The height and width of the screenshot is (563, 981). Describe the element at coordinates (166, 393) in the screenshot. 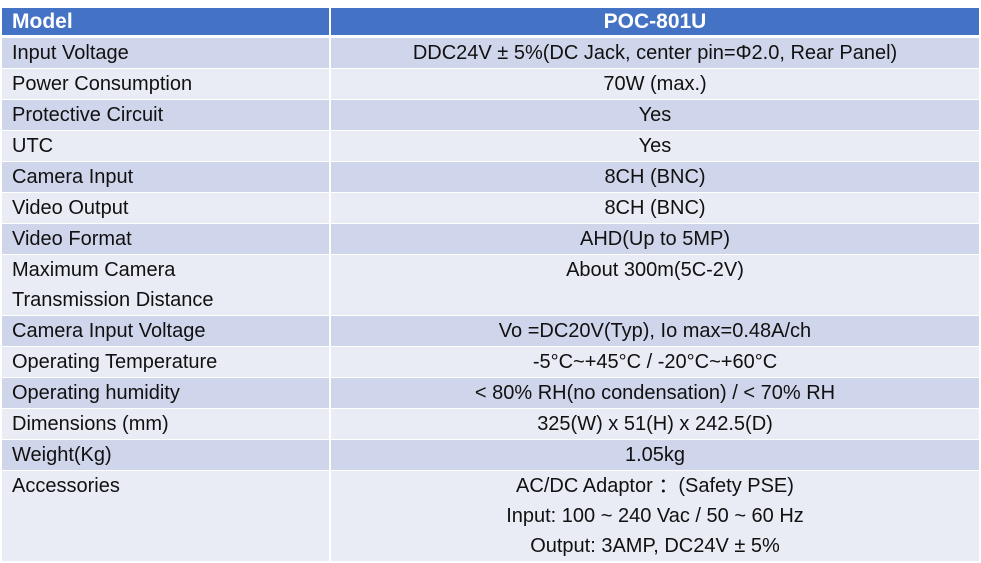

I see `row-label: Operating humidity` at that location.